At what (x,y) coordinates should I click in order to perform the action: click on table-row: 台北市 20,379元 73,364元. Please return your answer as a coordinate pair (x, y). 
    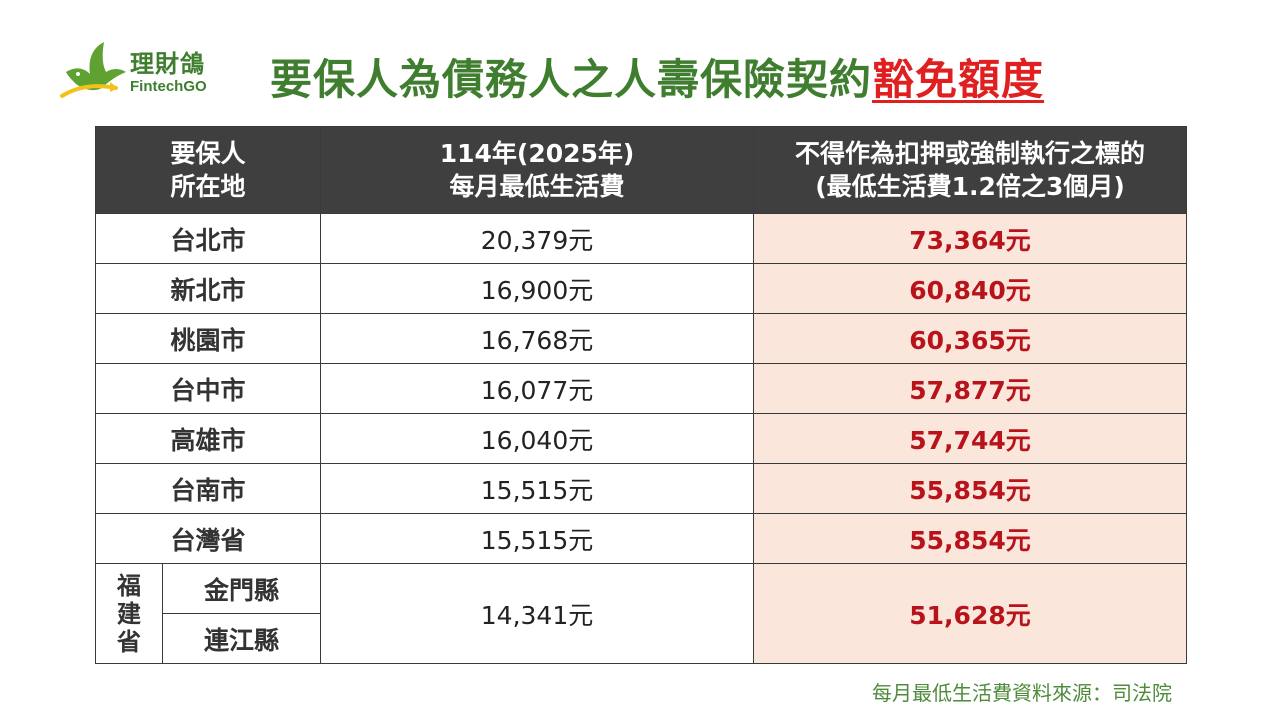
    Looking at the image, I should click on (641, 238).